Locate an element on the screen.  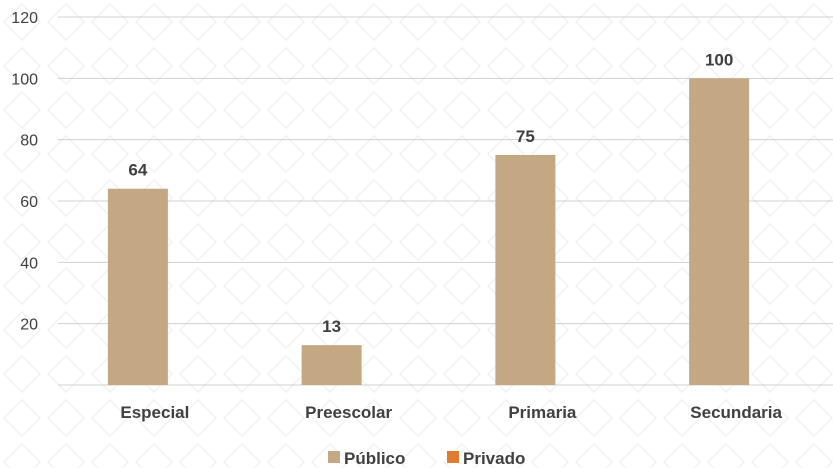
y-tick-label: 60 is located at coordinates (29, 202).